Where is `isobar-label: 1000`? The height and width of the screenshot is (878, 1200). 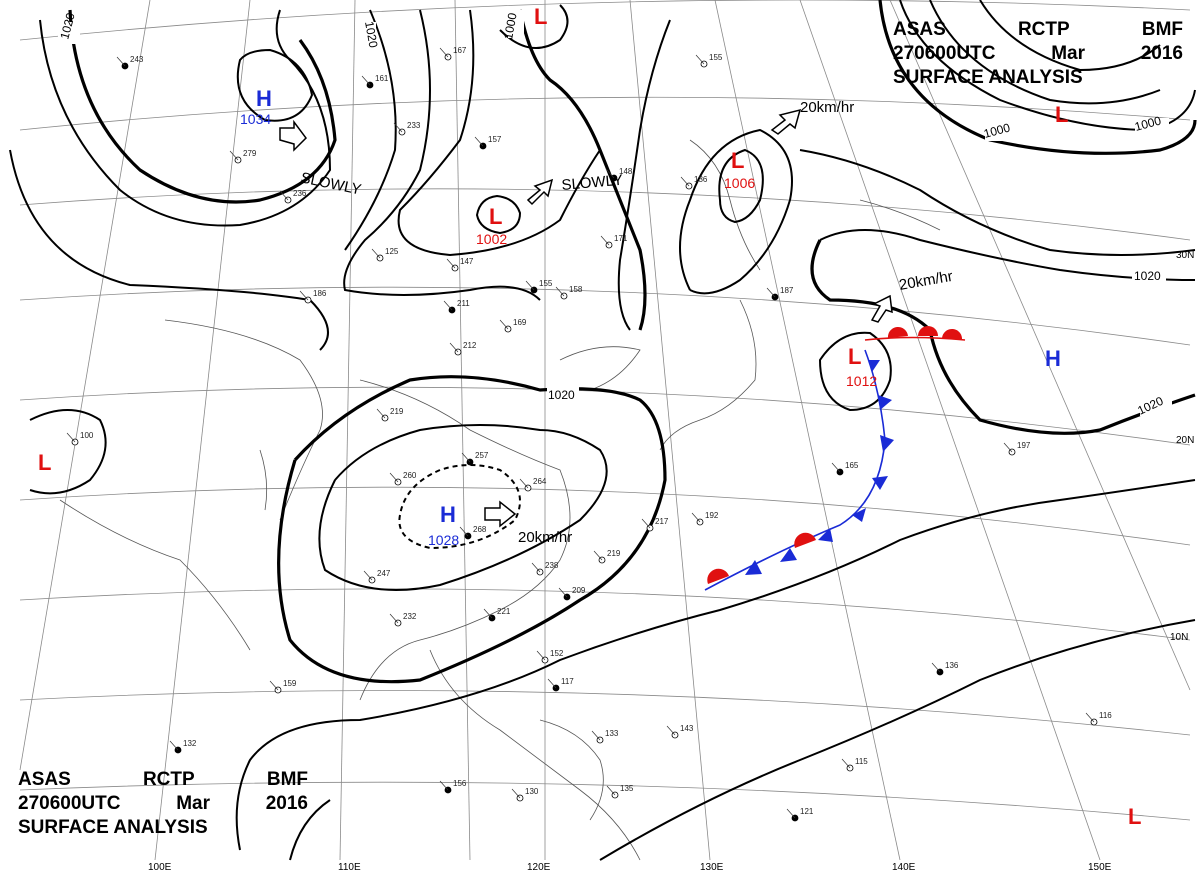 isobar-label: 1000 is located at coordinates (510, 25).